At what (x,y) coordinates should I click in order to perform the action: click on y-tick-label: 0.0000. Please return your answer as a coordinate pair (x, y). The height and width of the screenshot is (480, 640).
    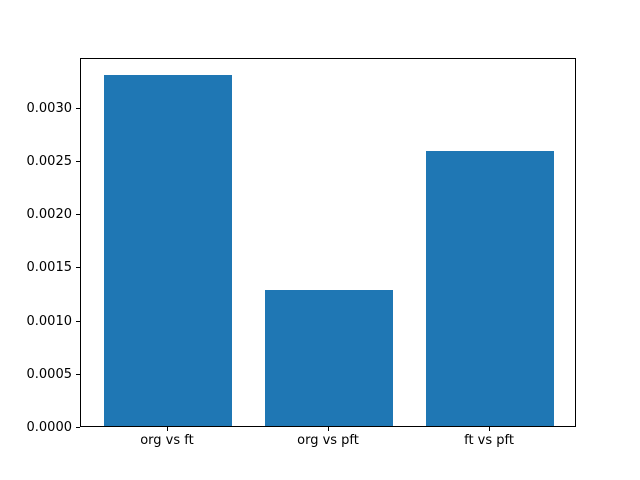
    Looking at the image, I should click on (49, 427).